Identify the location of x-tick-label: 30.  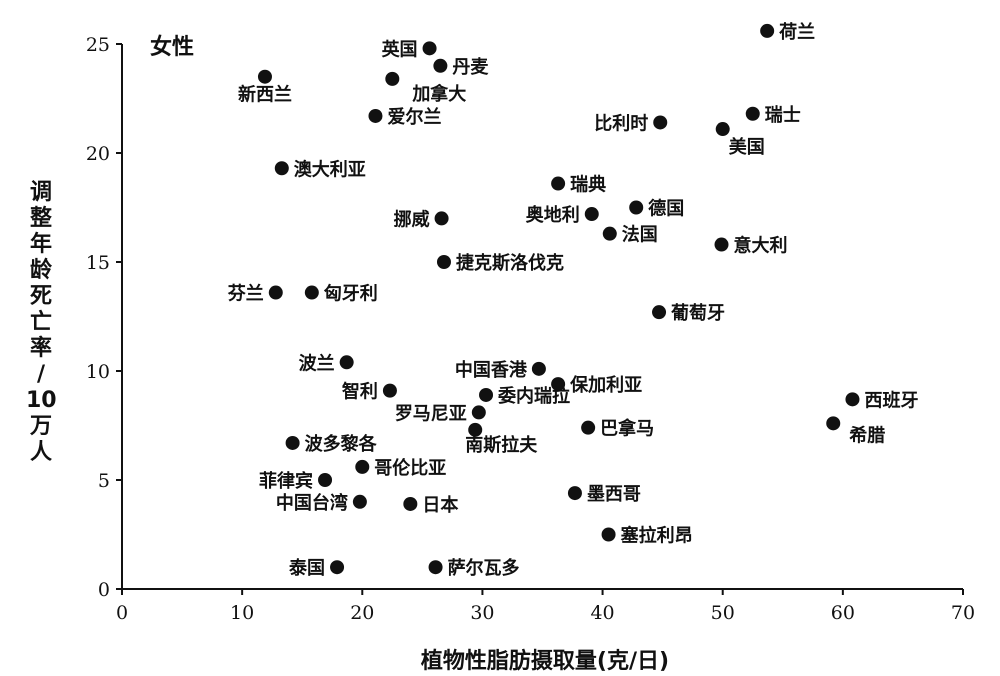
(482, 613).